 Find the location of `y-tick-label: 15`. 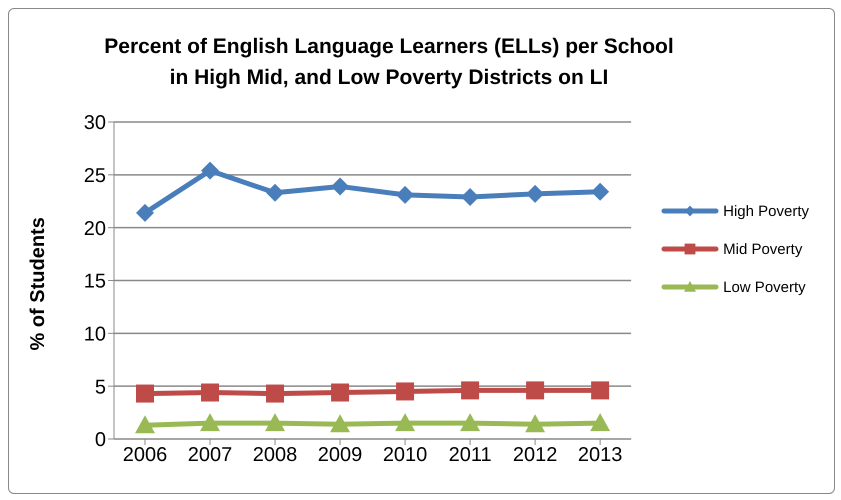

y-tick-label: 15 is located at coordinates (95, 281).